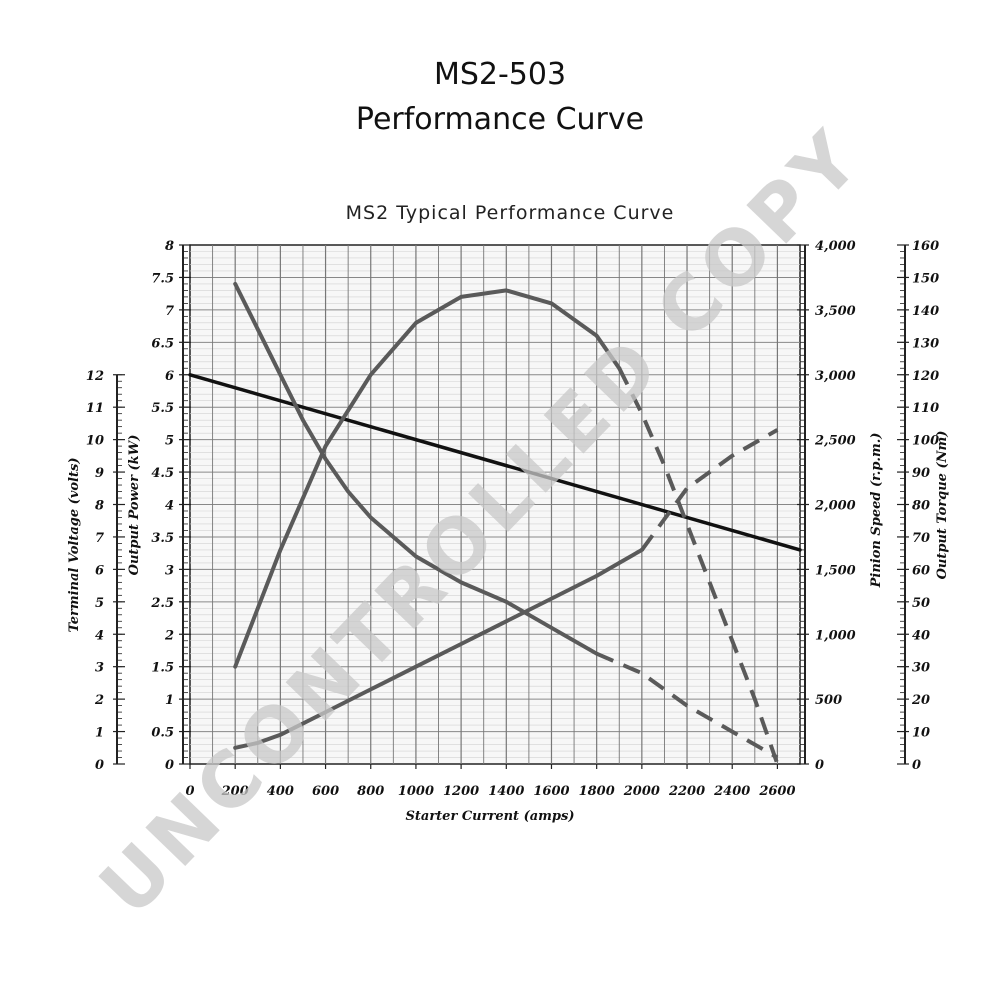 The image size is (1000, 1000). I want to click on tick-label-pinion_speed: 2,500, so click(835, 441).